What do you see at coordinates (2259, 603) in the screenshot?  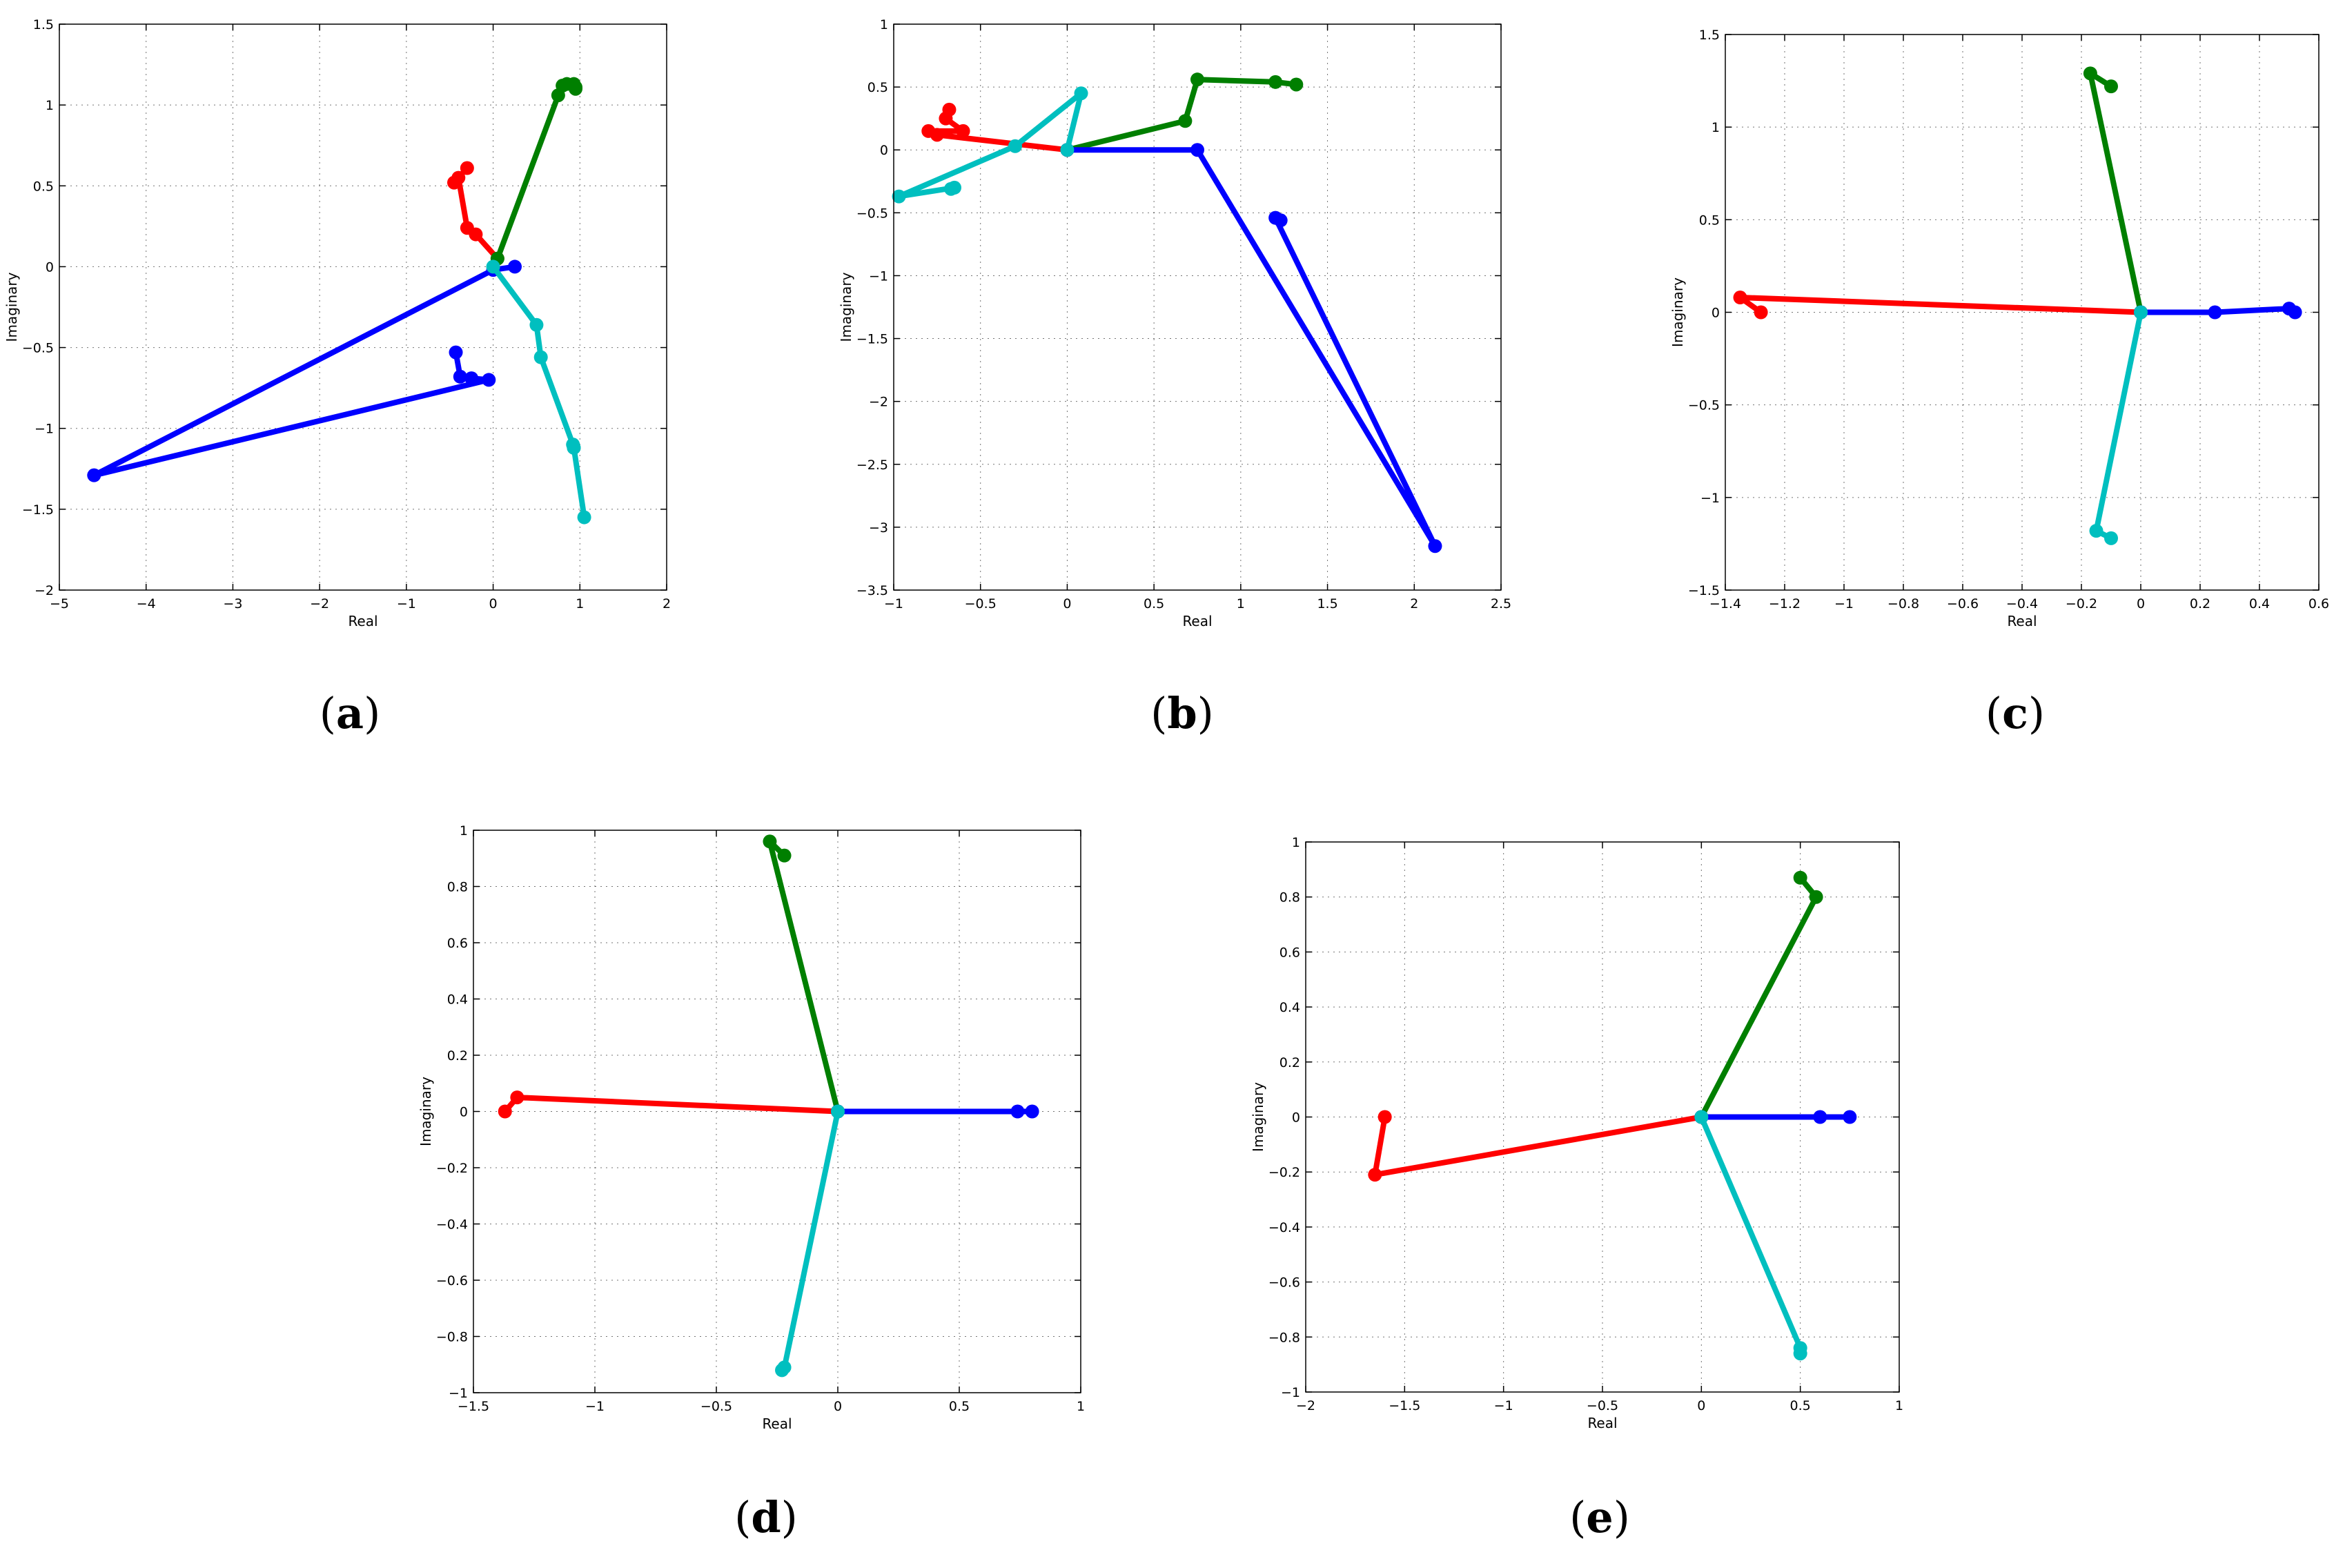 I see `x-tick-label: 0.4` at bounding box center [2259, 603].